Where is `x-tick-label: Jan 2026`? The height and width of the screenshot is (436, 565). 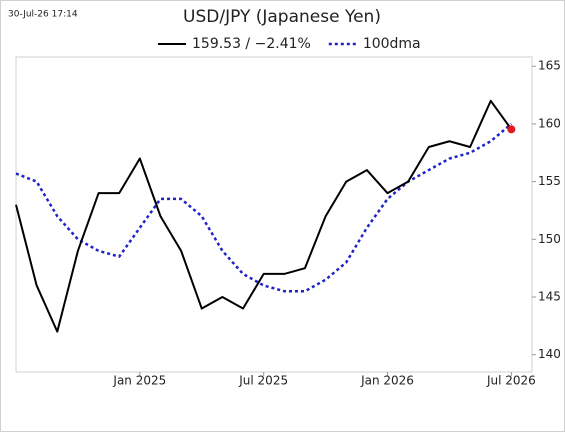 x-tick-label: Jan 2026 is located at coordinates (387, 381).